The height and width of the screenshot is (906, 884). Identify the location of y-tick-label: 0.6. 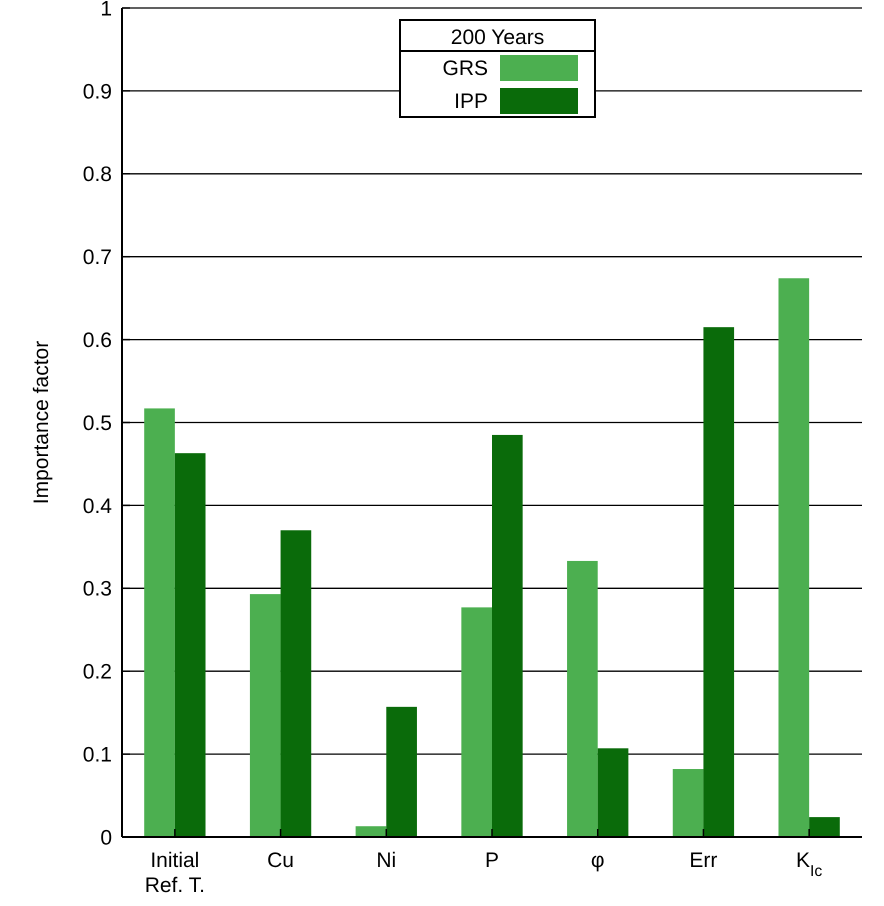
(97, 340).